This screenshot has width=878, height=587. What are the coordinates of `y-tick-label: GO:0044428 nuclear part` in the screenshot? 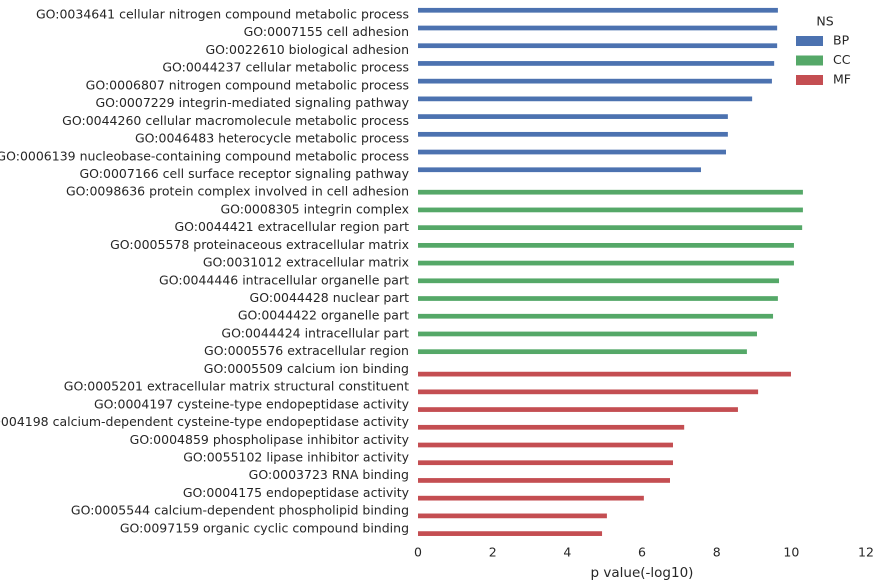 It's located at (330, 297).